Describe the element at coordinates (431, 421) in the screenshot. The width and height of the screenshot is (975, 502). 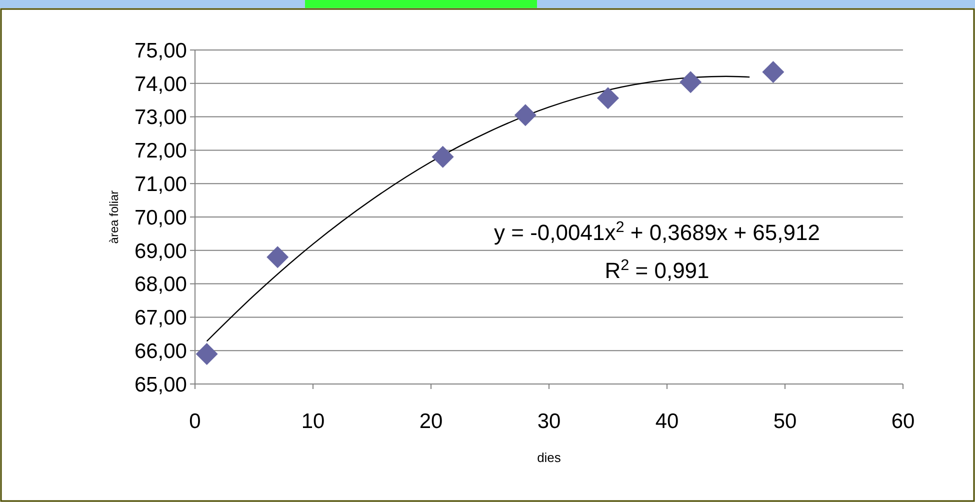
I see `x-tick-label: 20` at that location.